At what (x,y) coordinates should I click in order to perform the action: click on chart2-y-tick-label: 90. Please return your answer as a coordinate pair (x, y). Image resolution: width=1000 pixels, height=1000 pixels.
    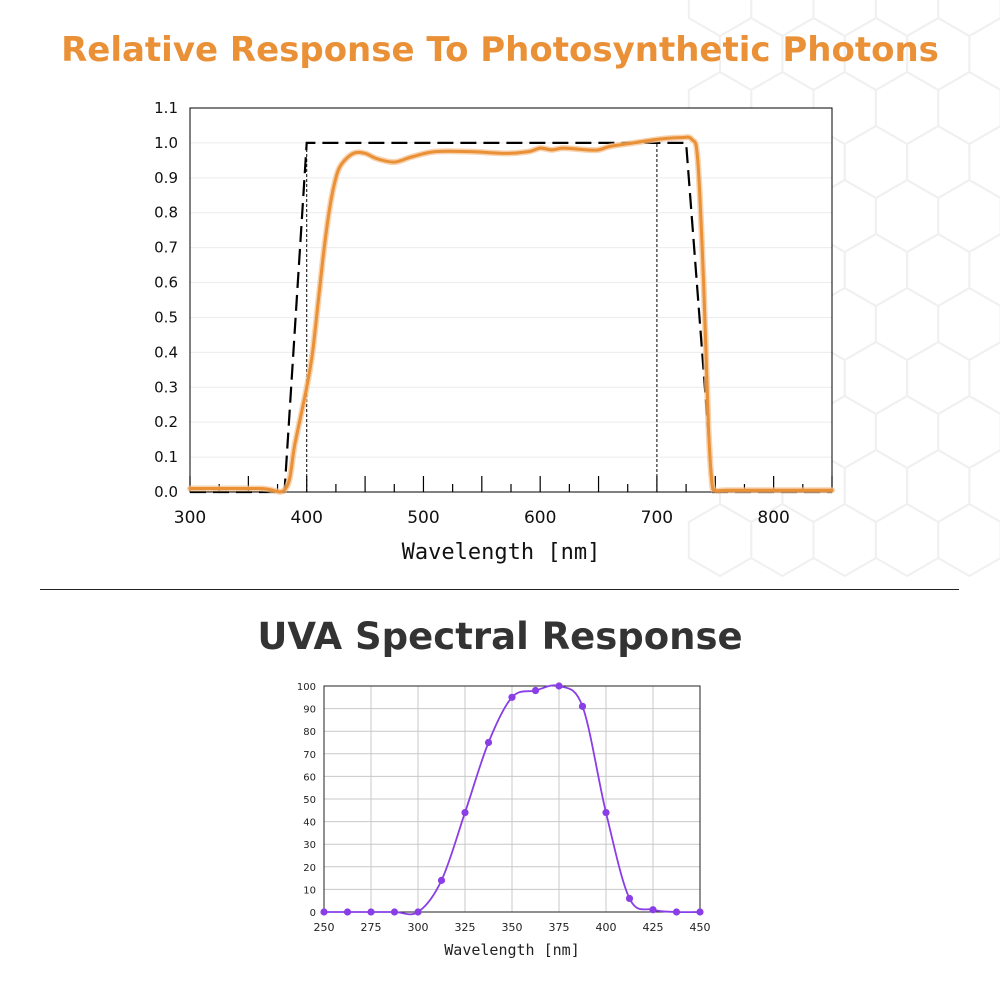
    Looking at the image, I should click on (309, 710).